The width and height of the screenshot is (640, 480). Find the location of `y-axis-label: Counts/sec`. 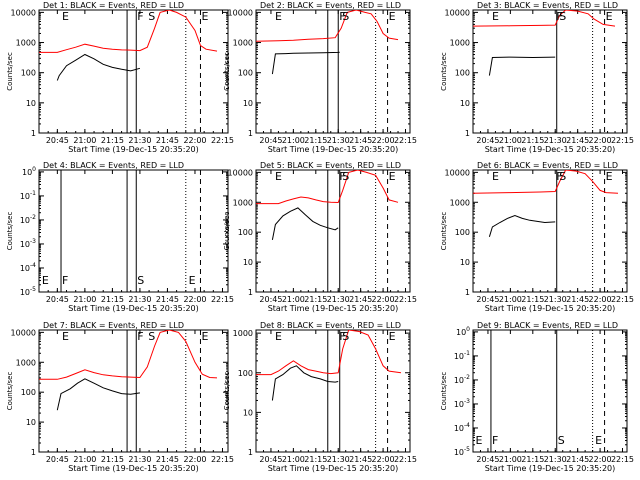

y-axis-label: Counts/sec is located at coordinates (227, 391).